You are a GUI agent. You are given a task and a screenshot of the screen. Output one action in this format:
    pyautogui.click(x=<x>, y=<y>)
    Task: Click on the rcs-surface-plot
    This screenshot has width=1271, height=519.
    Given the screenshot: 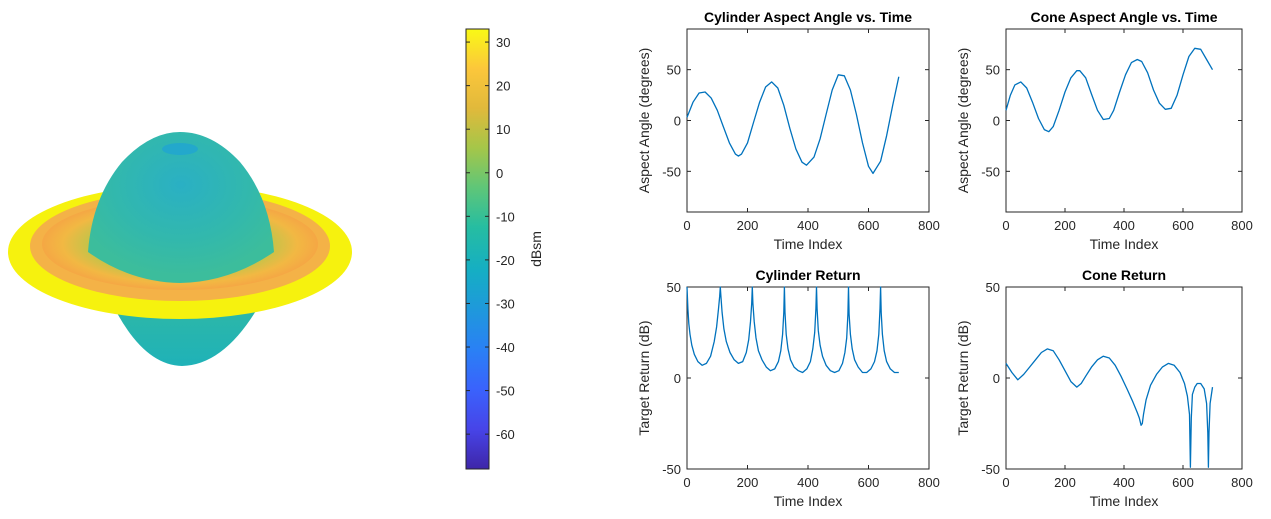 What is the action you would take?
    pyautogui.click(x=180, y=249)
    